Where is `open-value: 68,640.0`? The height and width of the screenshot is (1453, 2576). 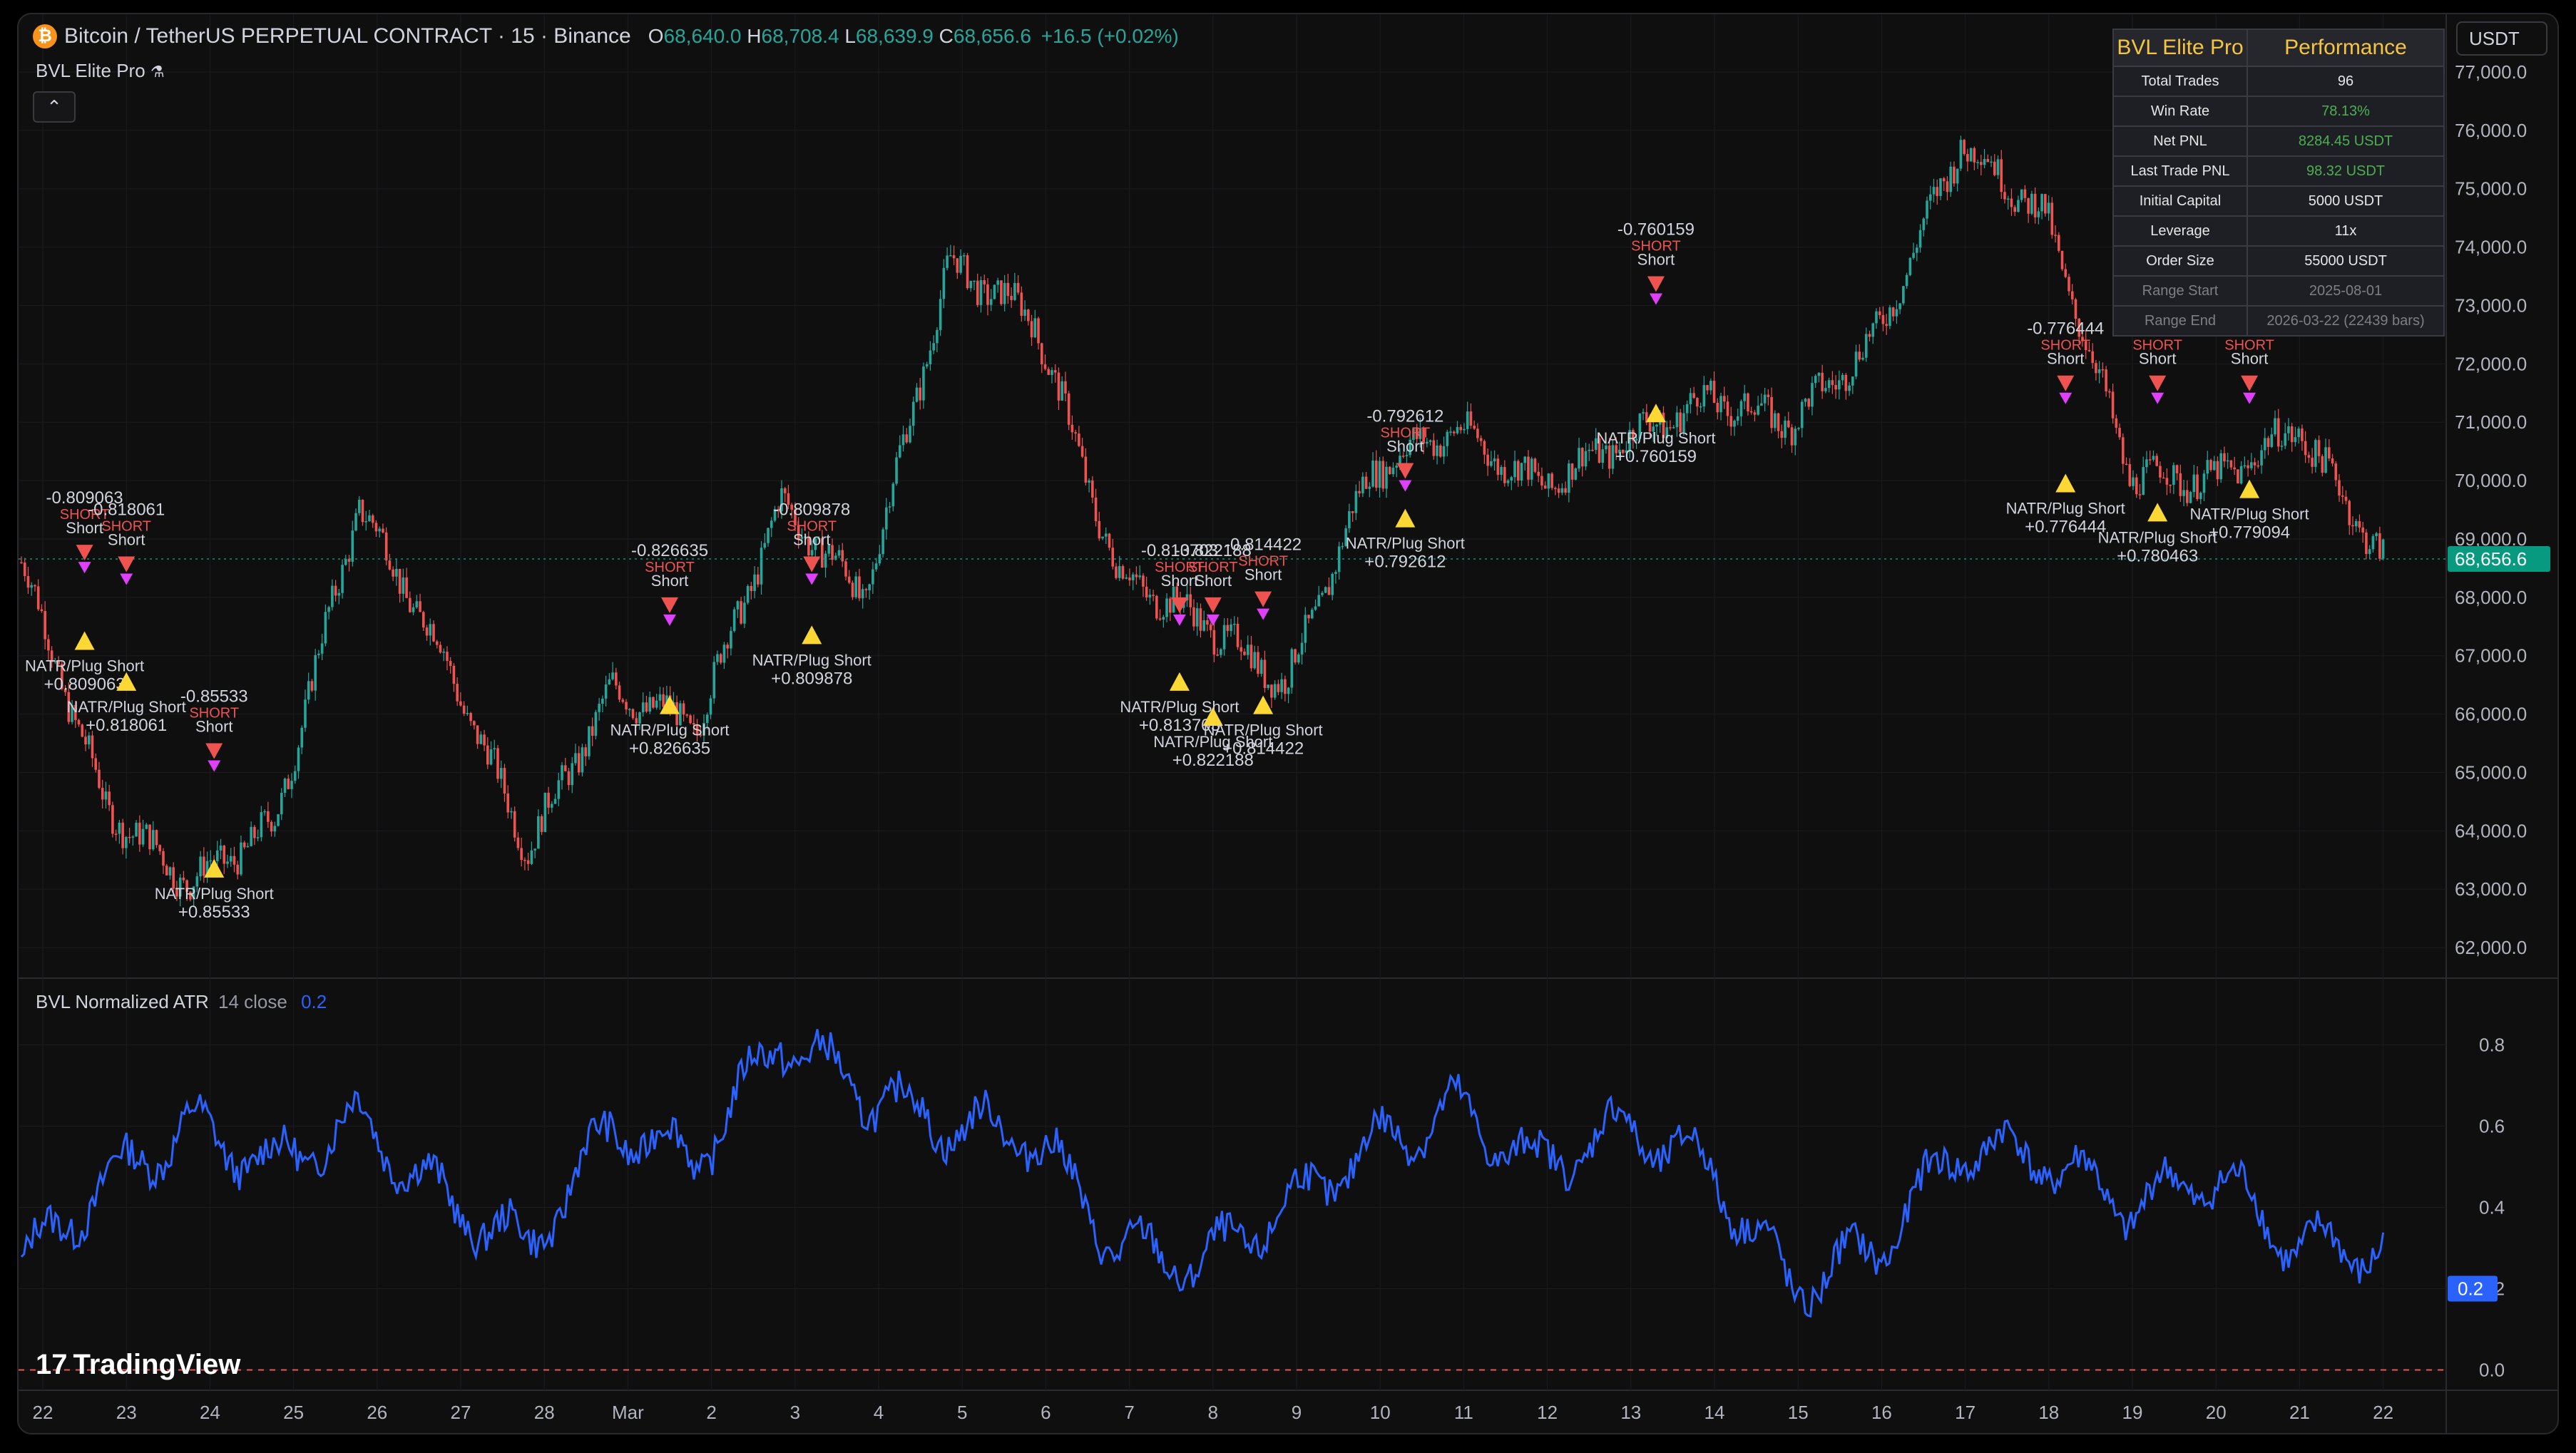
open-value: 68,640.0 is located at coordinates (703, 36).